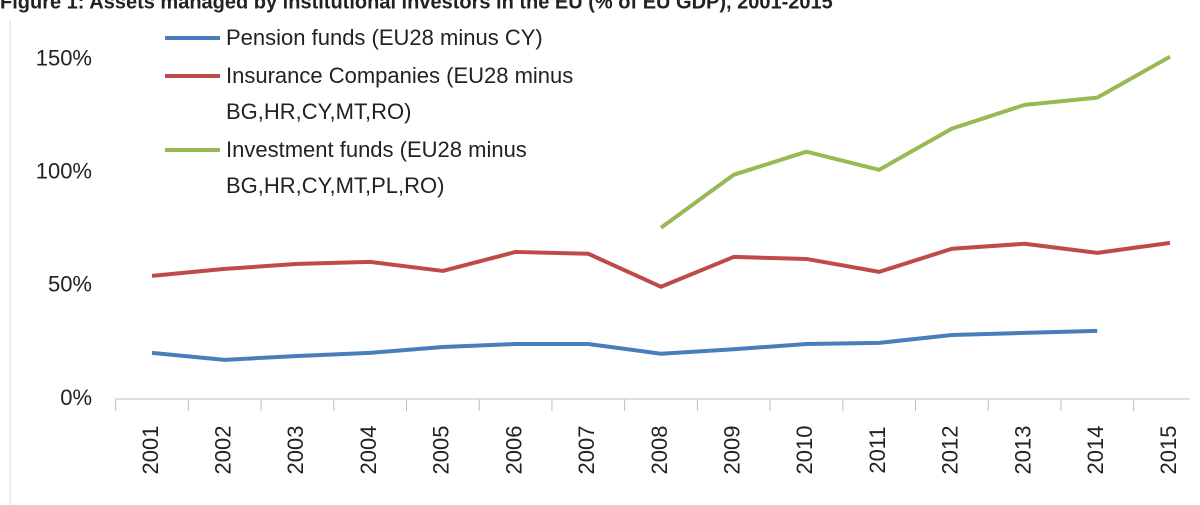 The width and height of the screenshot is (1200, 505). I want to click on x-tick-label: 2006, so click(513, 450).